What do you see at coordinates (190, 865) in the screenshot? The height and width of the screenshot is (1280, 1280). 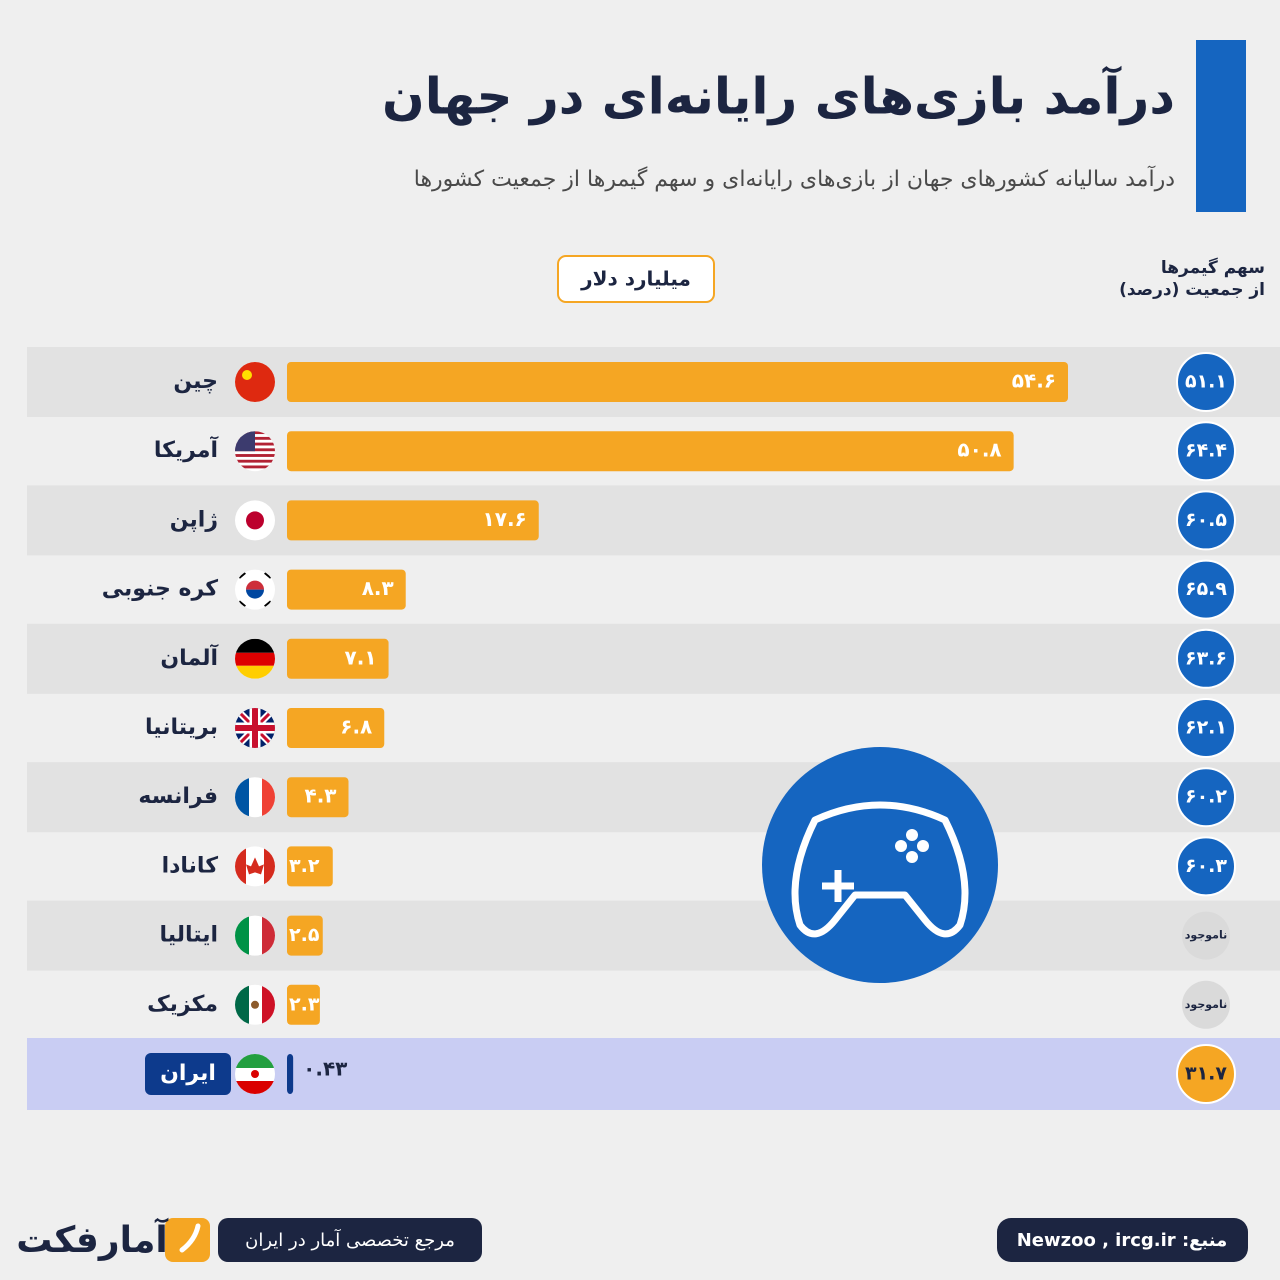 I see `category-label: کانادا` at bounding box center [190, 865].